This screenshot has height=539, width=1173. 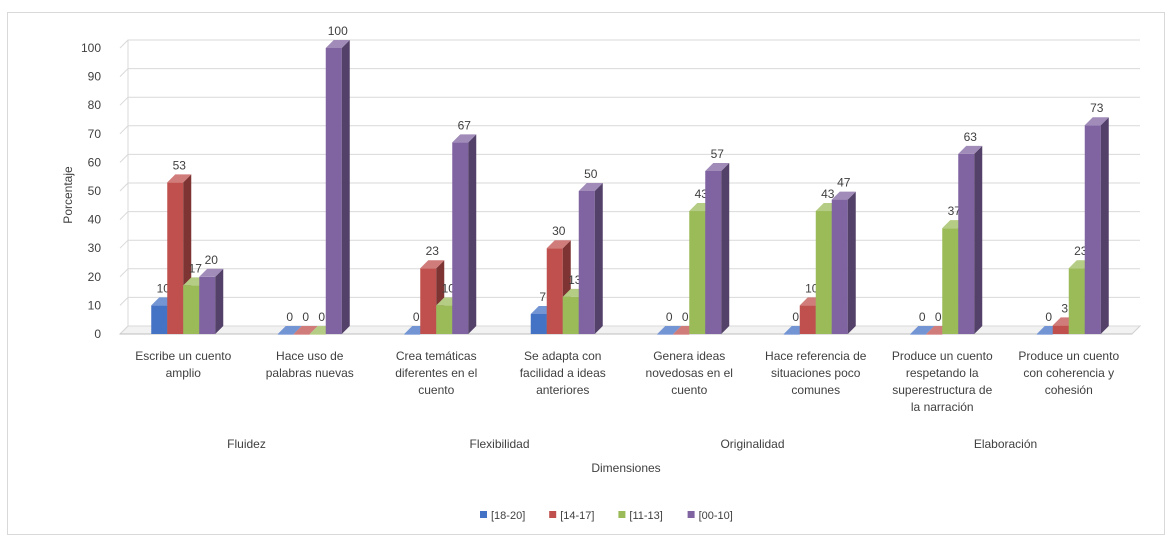 I want to click on data-label: 100, so click(x=338, y=31).